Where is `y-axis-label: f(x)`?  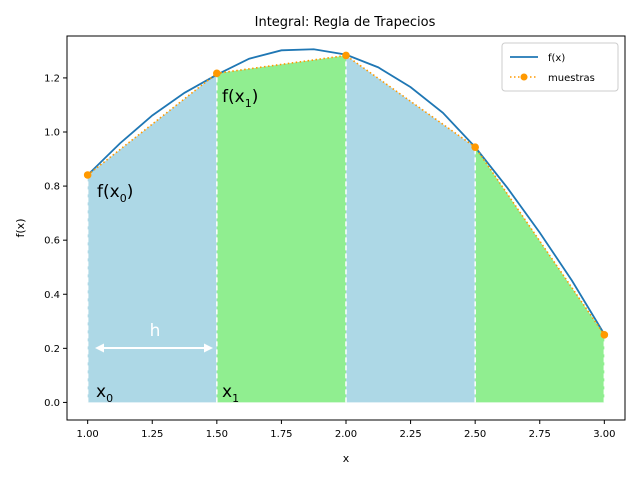 y-axis-label: f(x) is located at coordinates (20, 228).